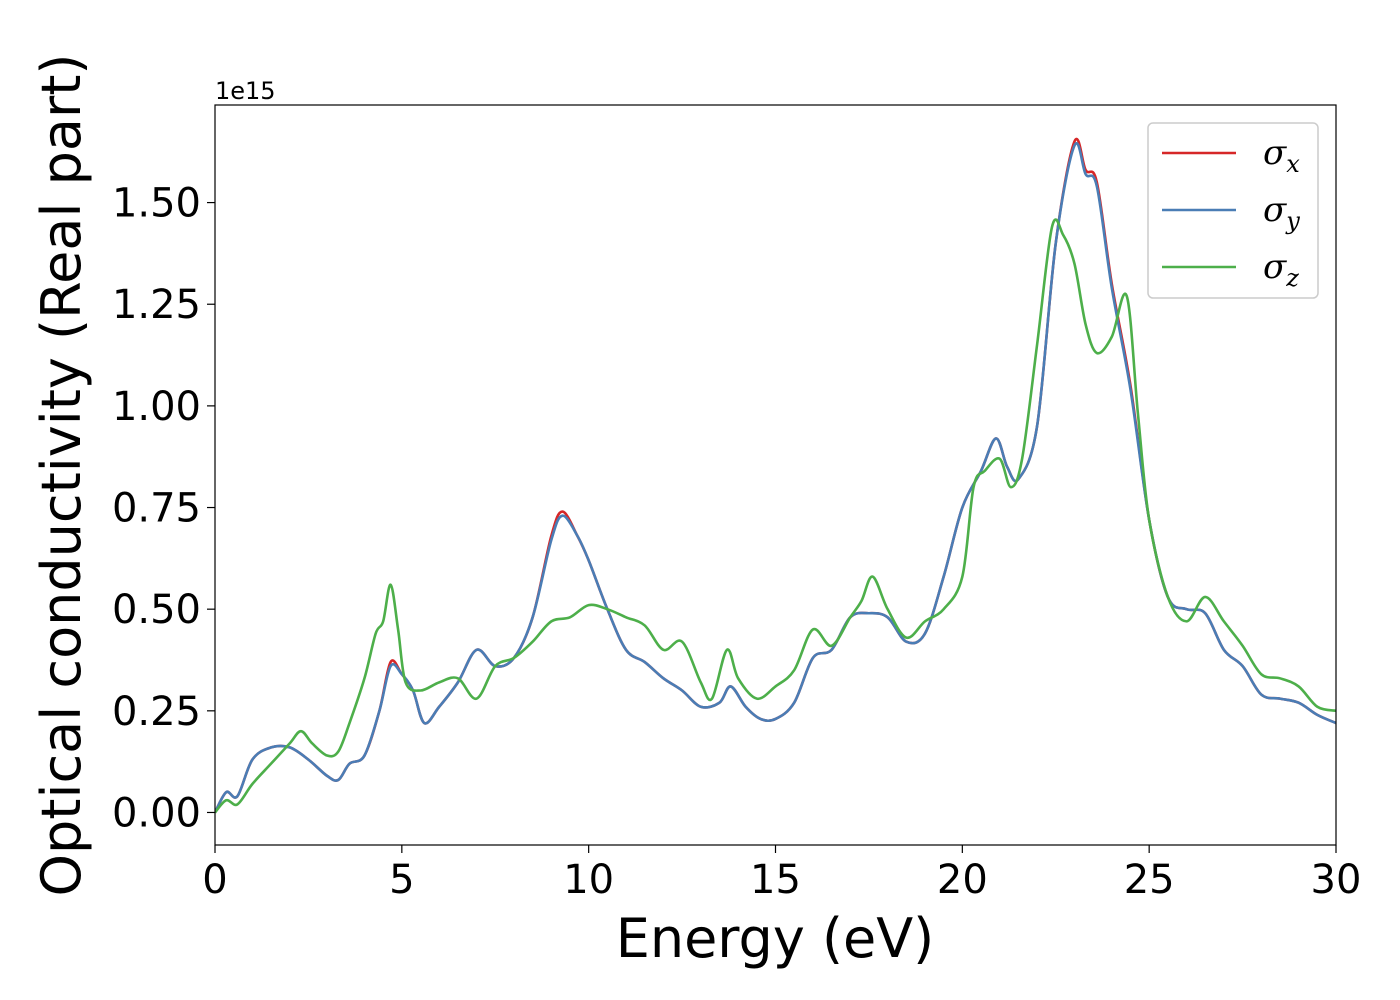 The image size is (1400, 1000). What do you see at coordinates (1281, 155) in the screenshot?
I see `legend-entry-x: σx` at bounding box center [1281, 155].